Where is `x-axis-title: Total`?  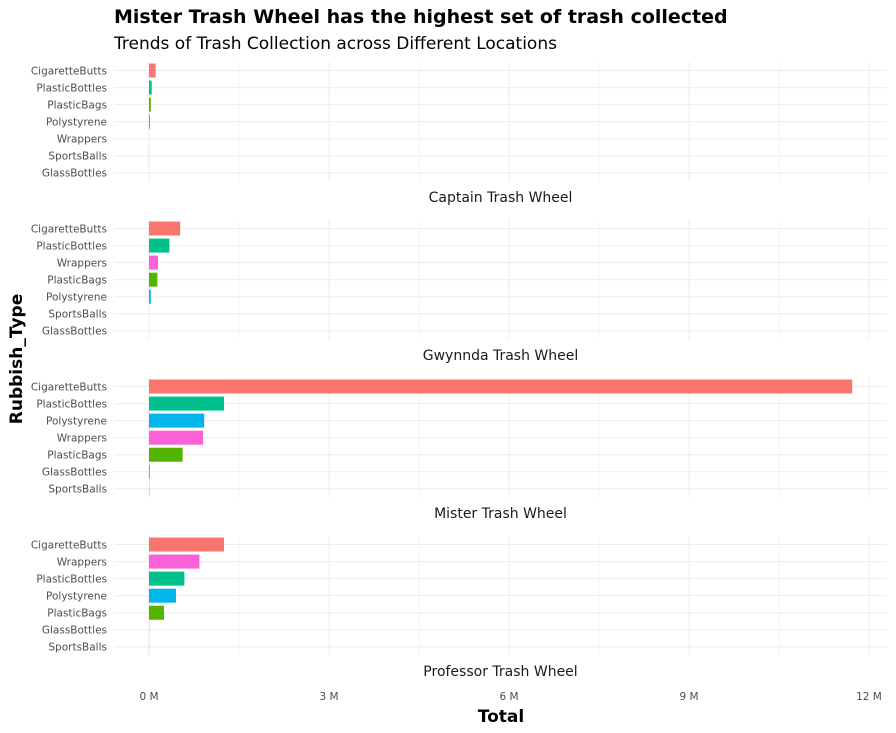
x-axis-title: Total is located at coordinates (501, 717).